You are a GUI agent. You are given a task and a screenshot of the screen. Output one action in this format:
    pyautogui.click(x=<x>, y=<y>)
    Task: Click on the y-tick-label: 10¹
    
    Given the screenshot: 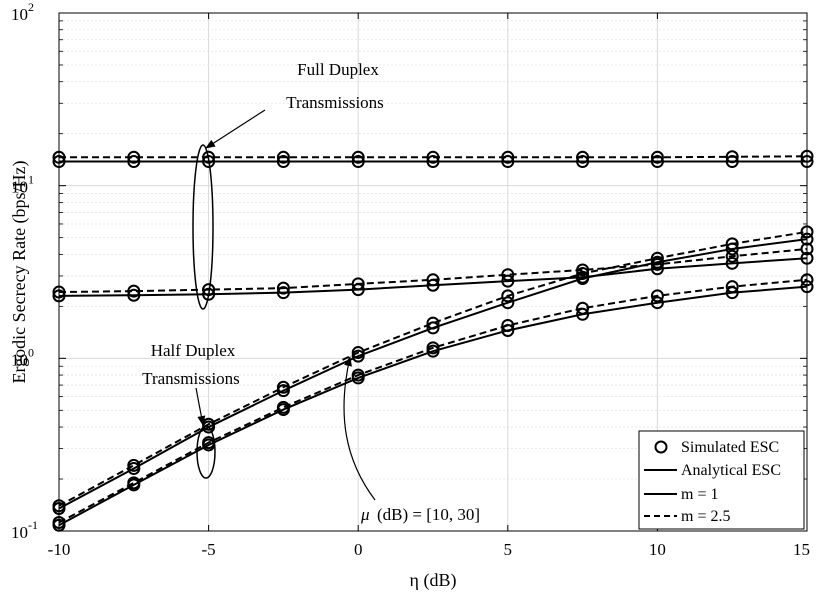 What is the action you would take?
    pyautogui.click(x=22, y=185)
    